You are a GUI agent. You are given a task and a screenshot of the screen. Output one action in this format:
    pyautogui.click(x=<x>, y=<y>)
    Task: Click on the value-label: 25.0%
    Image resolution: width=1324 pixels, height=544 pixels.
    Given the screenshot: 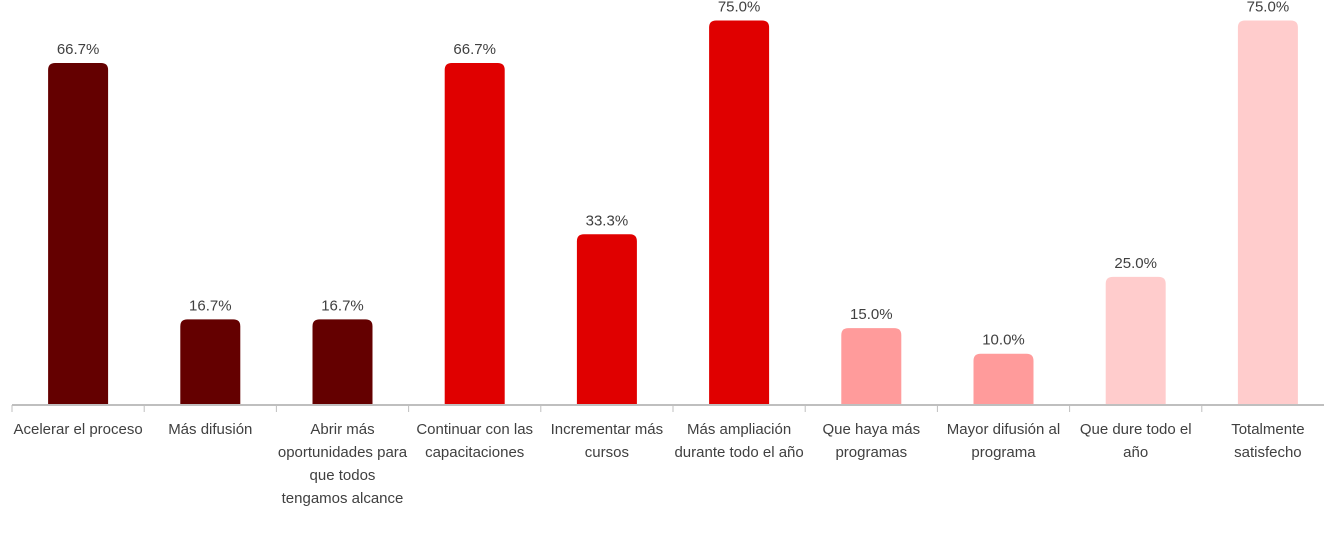 What is the action you would take?
    pyautogui.click(x=1135, y=263)
    